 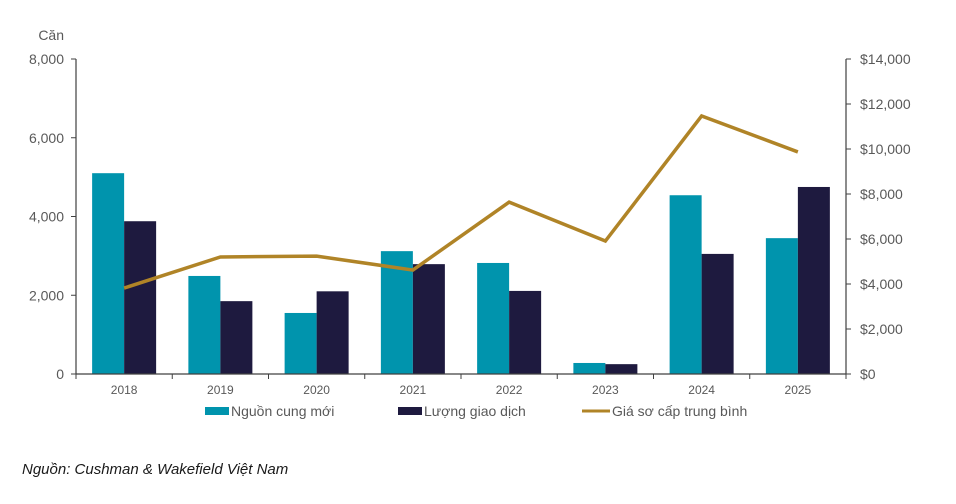 I want to click on legend-label: Giá sơ cấp trung bình, so click(x=679, y=411).